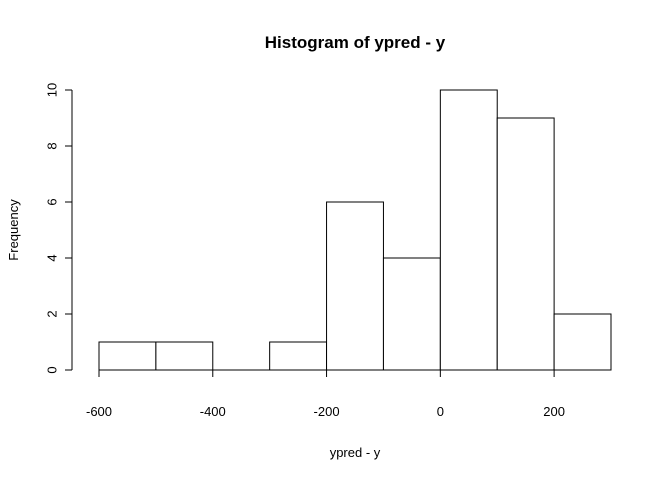 The width and height of the screenshot is (672, 480). Describe the element at coordinates (52, 313) in the screenshot. I see `y-tick-label: 2` at that location.